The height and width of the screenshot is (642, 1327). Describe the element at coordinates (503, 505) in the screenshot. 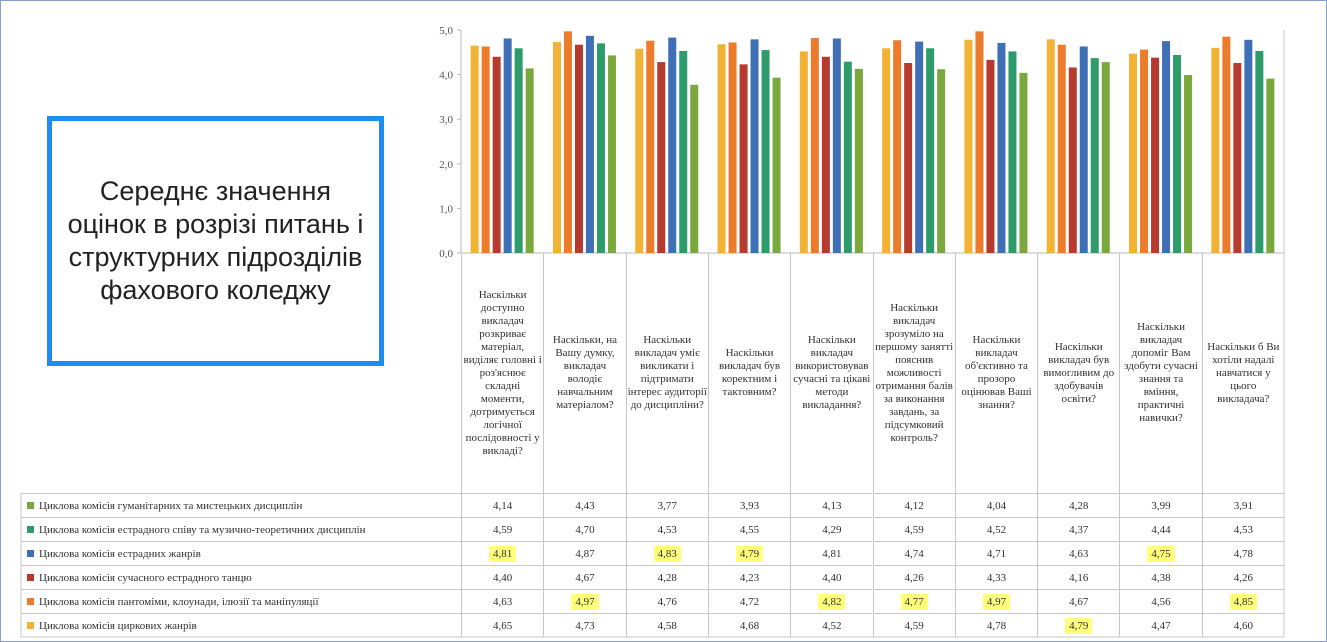

I see `data-label: 4,14` at that location.